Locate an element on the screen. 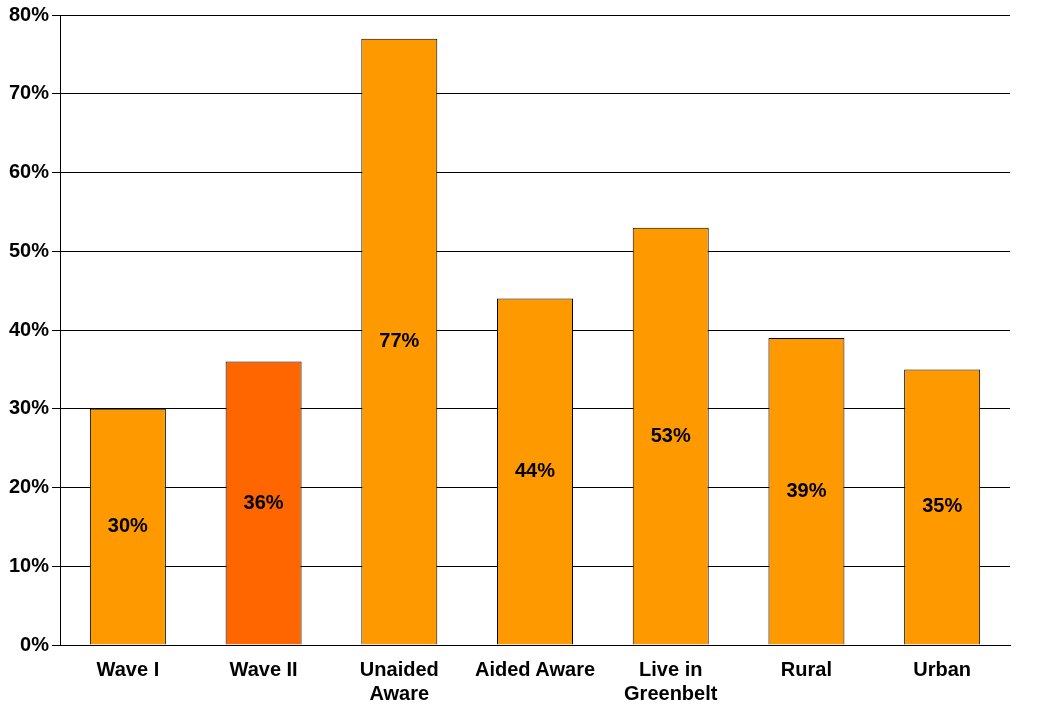 The height and width of the screenshot is (715, 1040). x-tick-label: Wave I is located at coordinates (128, 668).